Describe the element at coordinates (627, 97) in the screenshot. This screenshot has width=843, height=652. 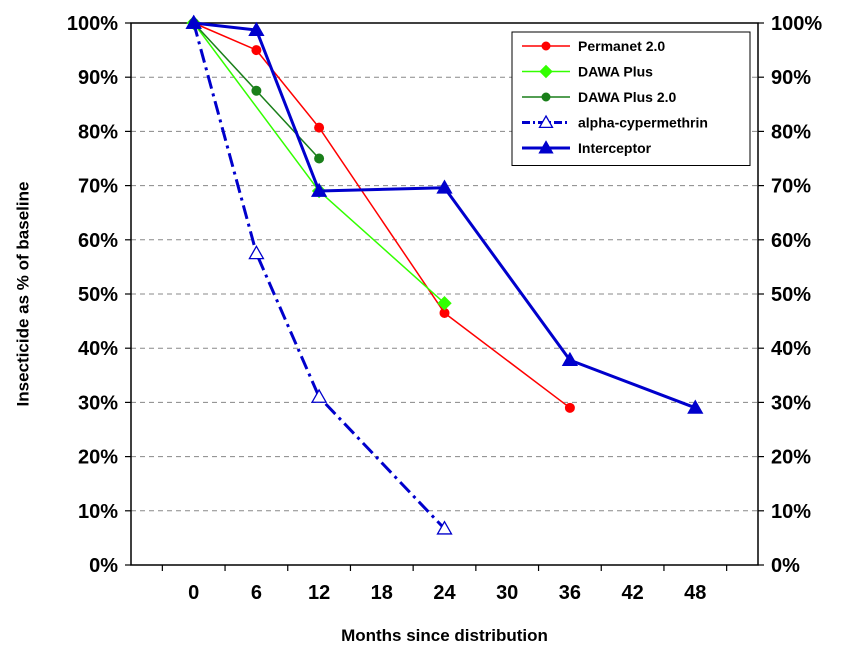
I see `legend-label: DAWA Plus 2.0` at that location.